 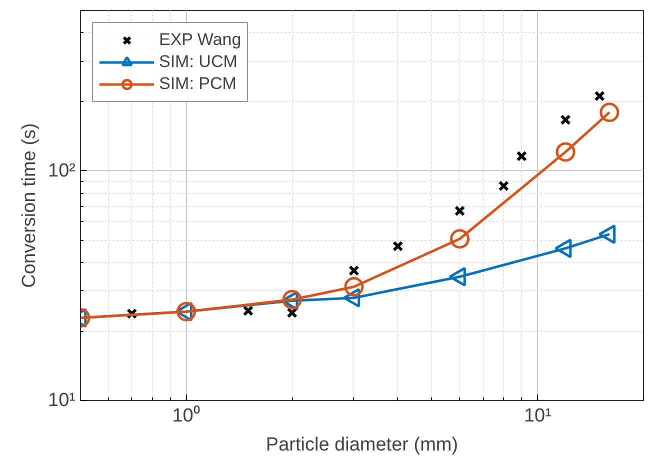 I want to click on y-tick-label: 10², so click(x=62, y=171).